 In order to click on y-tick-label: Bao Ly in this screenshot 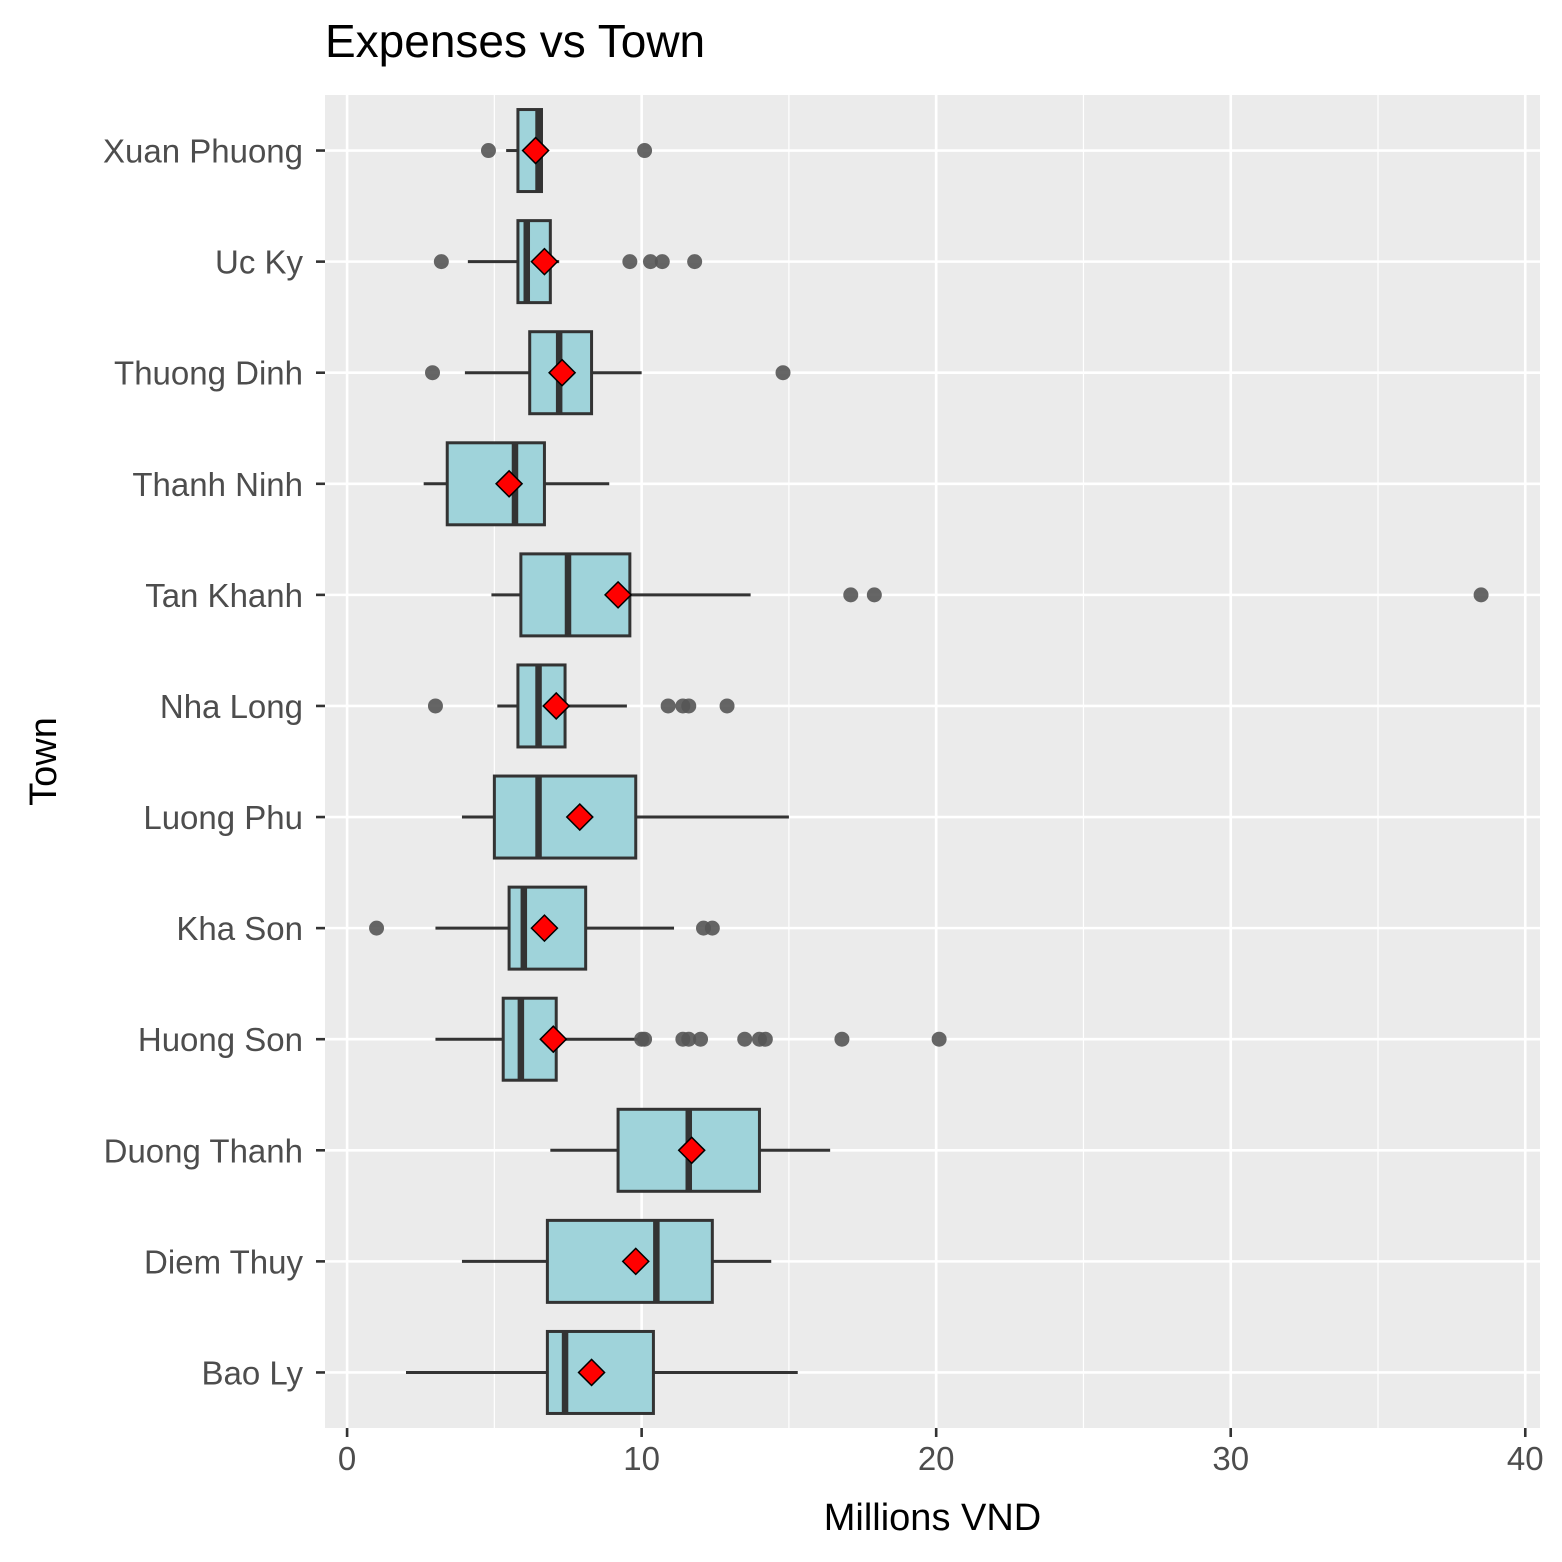, I will do `click(252, 1372)`.